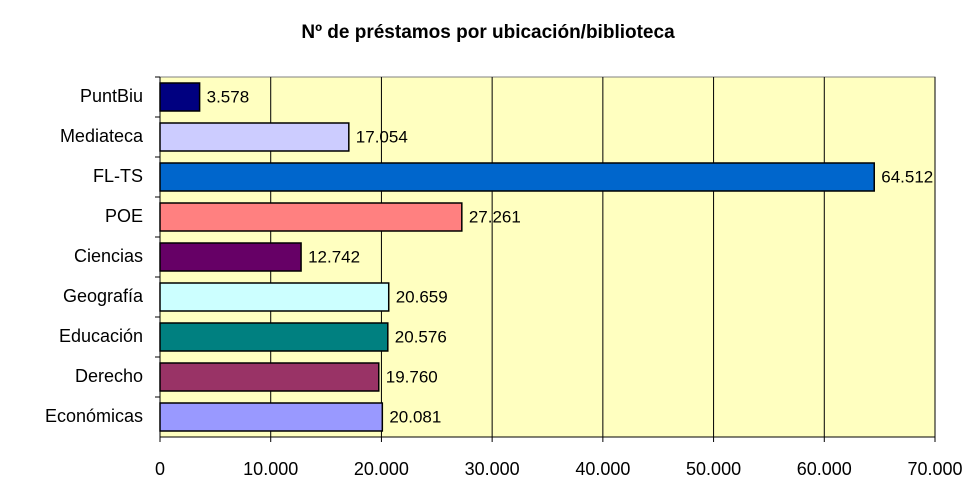 This screenshot has height=484, width=976. What do you see at coordinates (103, 296) in the screenshot?
I see `y-tick-label: Geografía` at bounding box center [103, 296].